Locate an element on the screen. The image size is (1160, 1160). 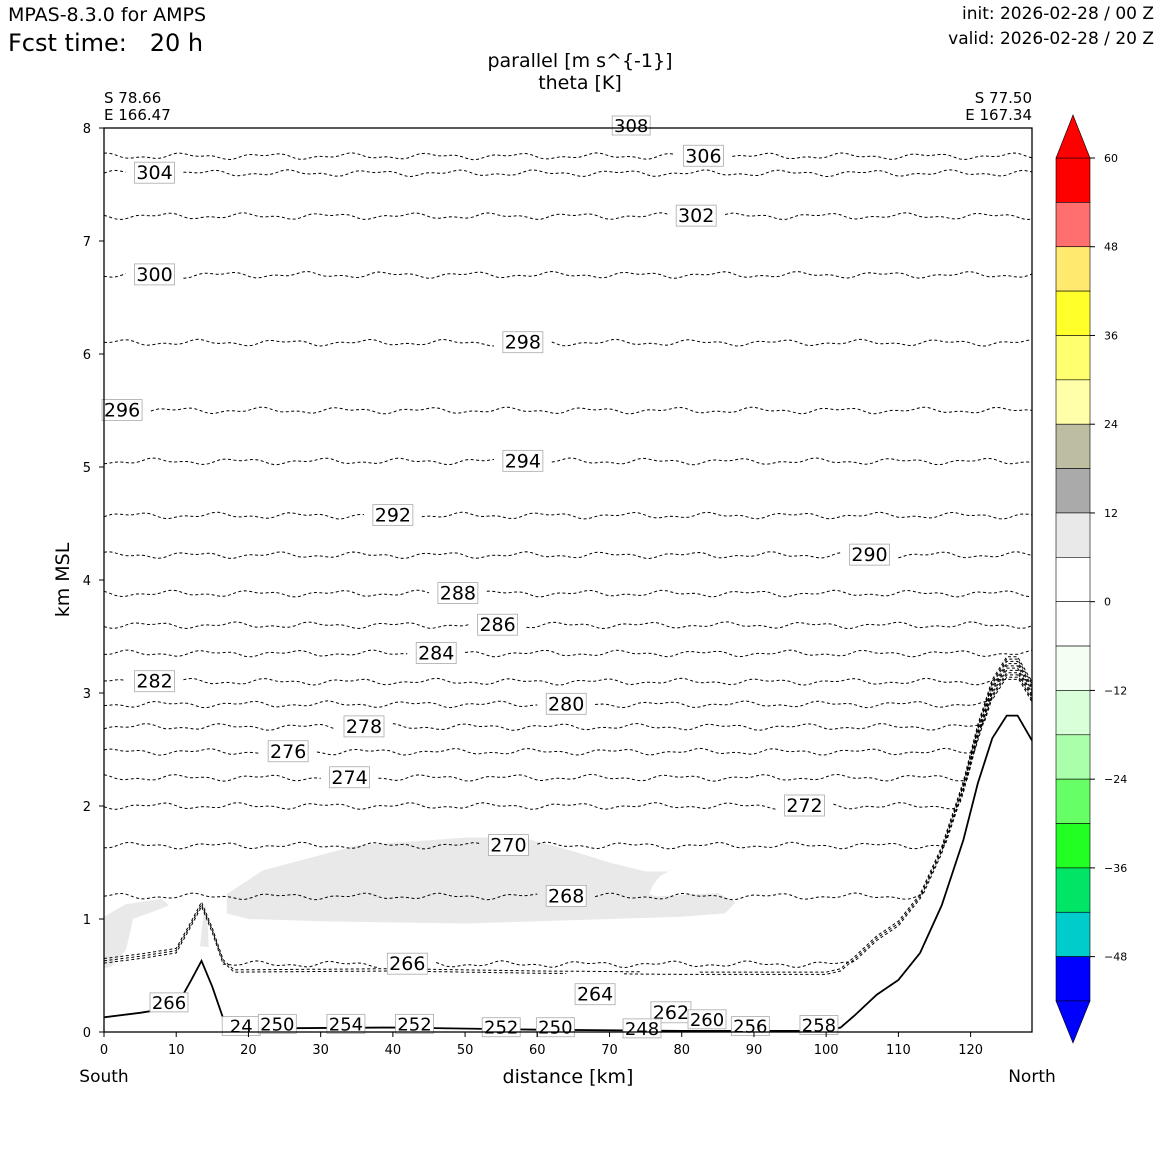
contour-label-266: 266 is located at coordinates (407, 964).